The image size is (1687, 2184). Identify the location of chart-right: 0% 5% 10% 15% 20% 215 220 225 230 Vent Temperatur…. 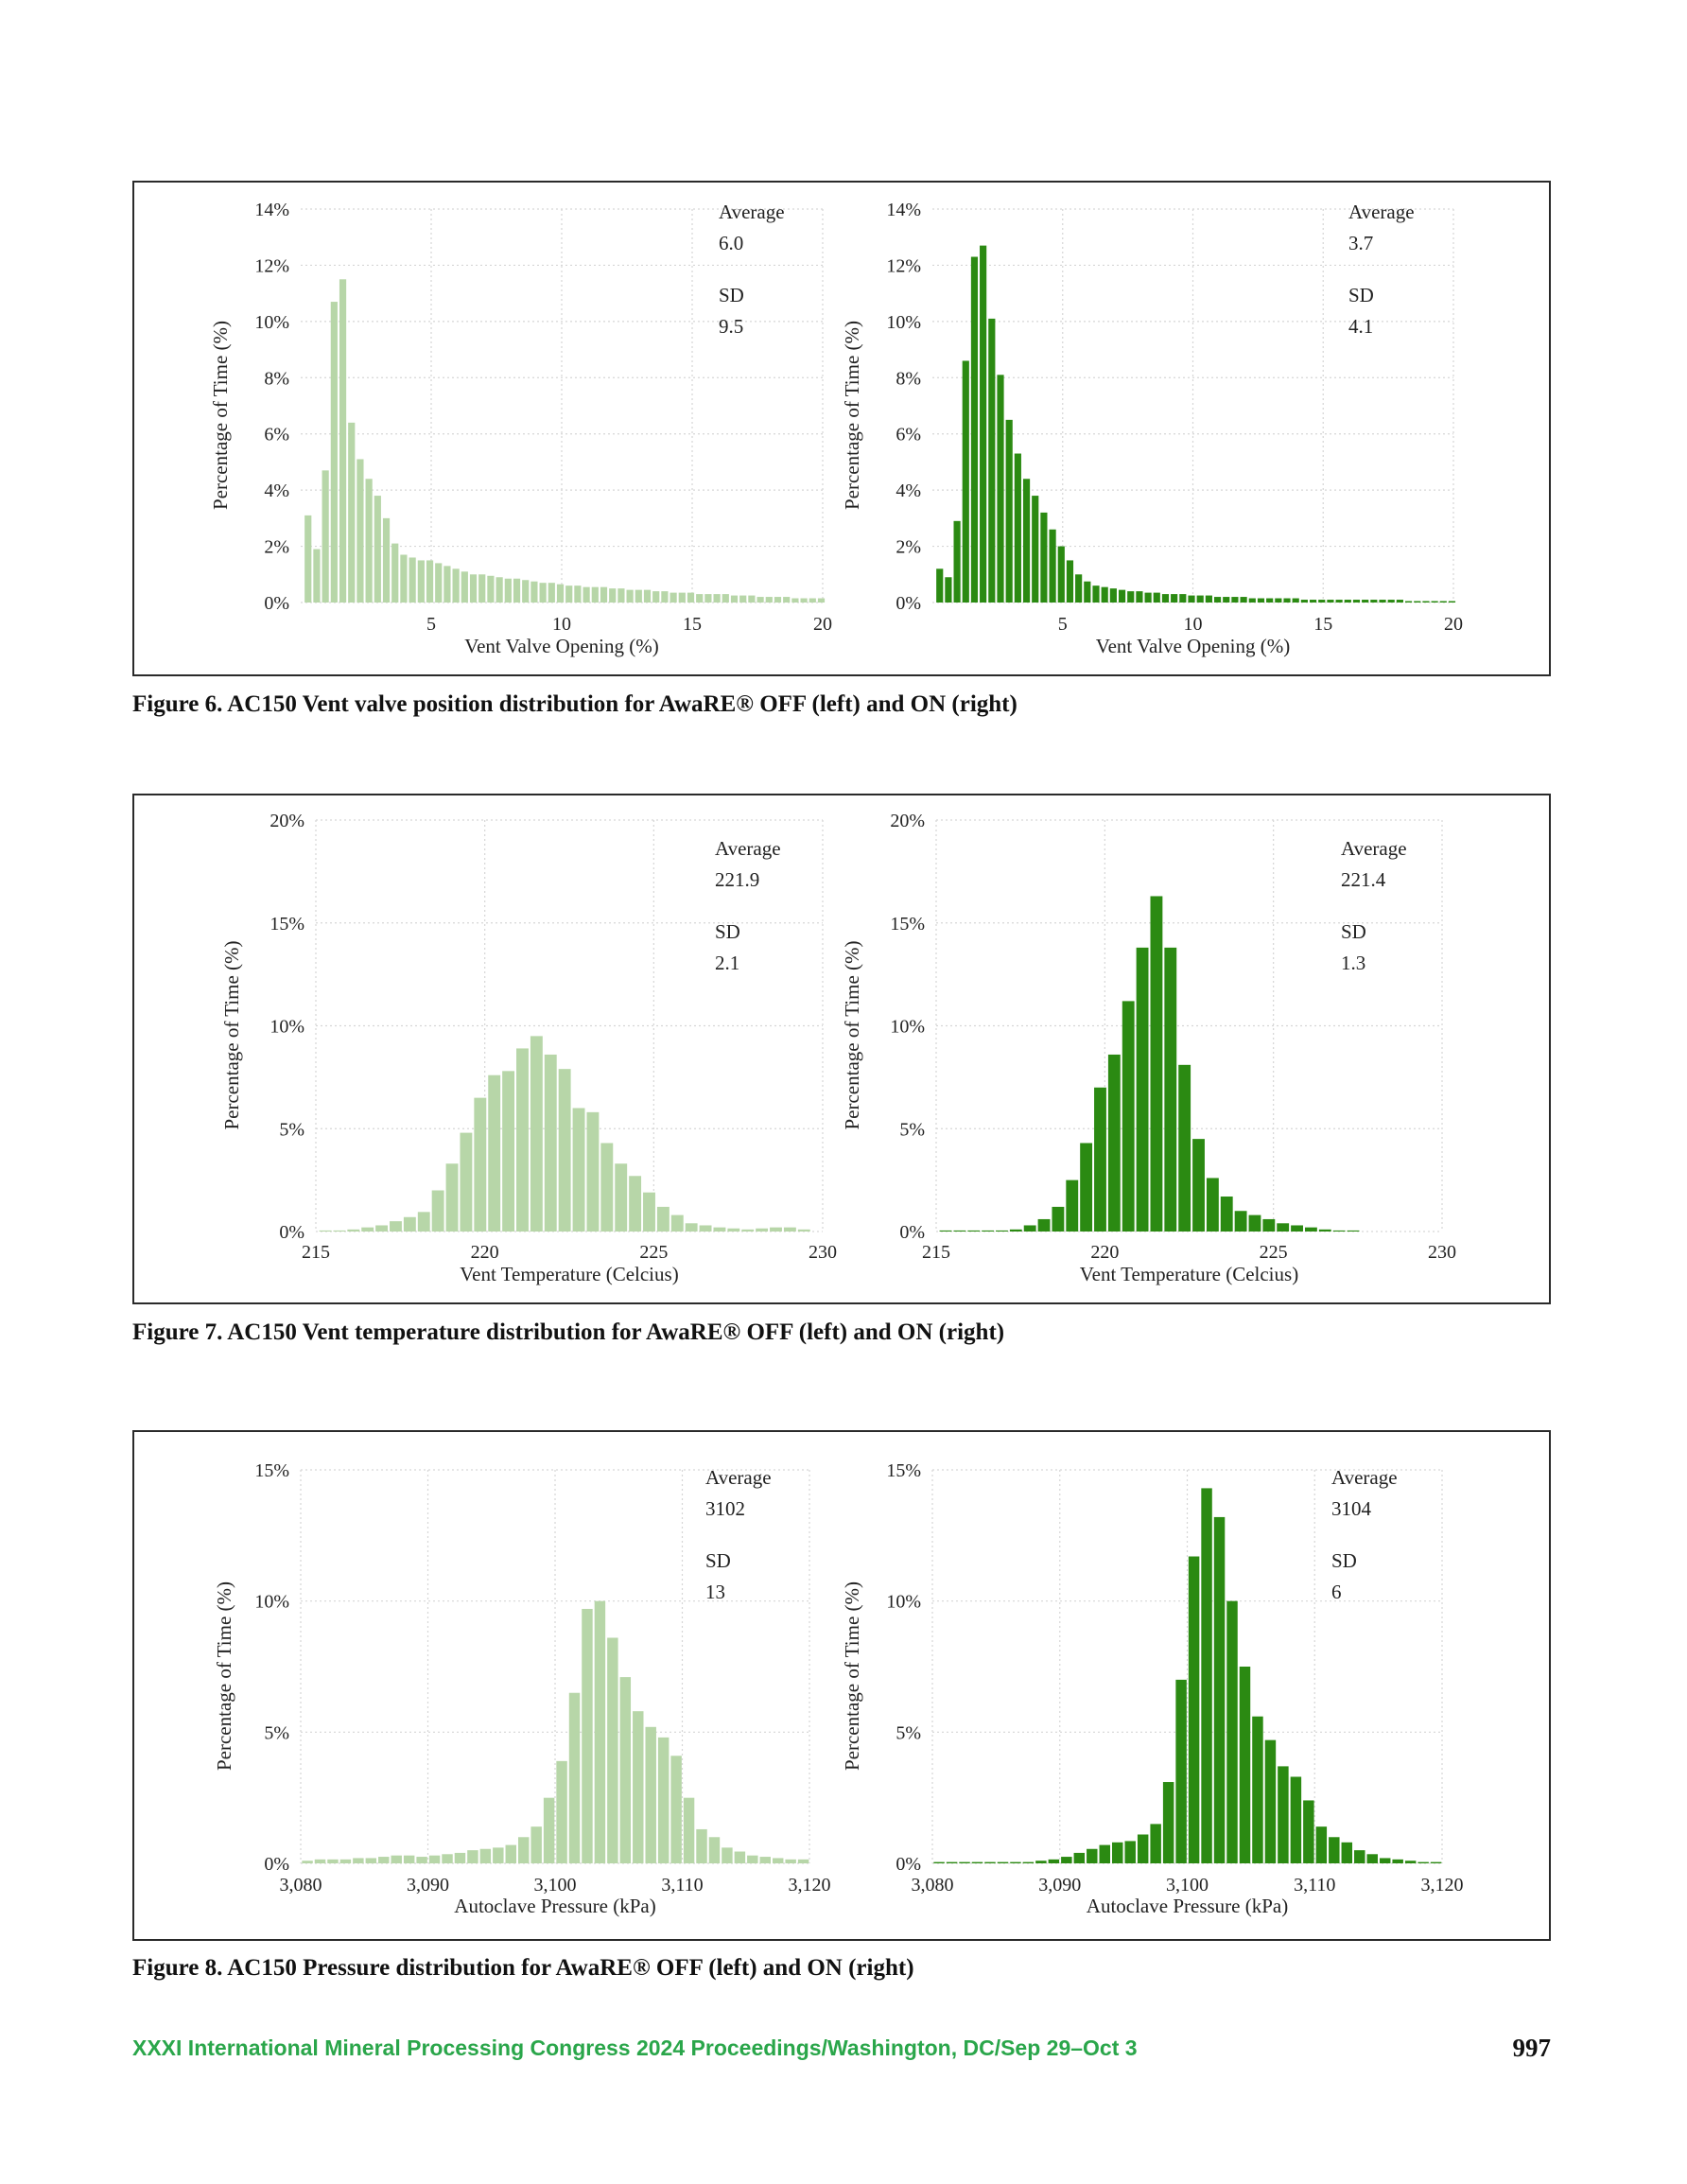
(1148, 1048).